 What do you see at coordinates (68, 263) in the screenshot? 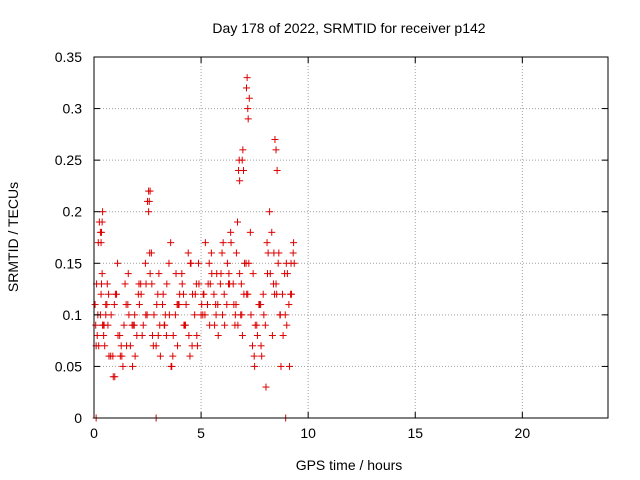
I see `y-tick-label: 0.15` at bounding box center [68, 263].